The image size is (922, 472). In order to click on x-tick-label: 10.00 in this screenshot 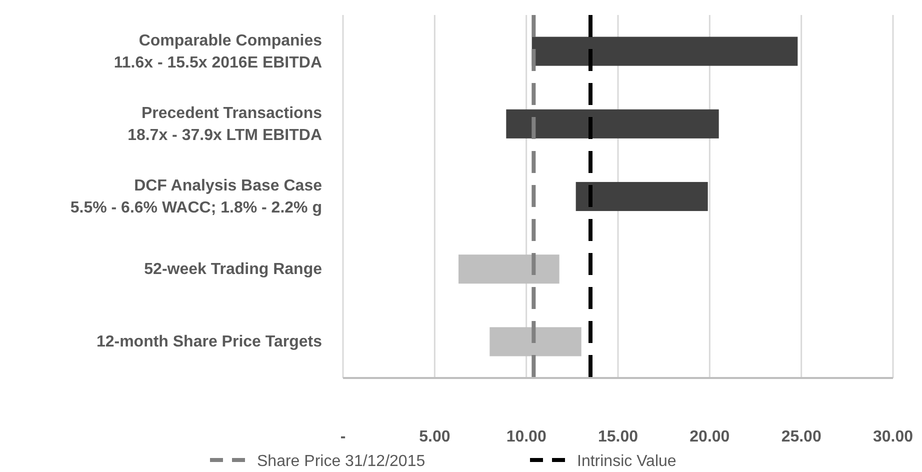, I will do `click(526, 437)`.